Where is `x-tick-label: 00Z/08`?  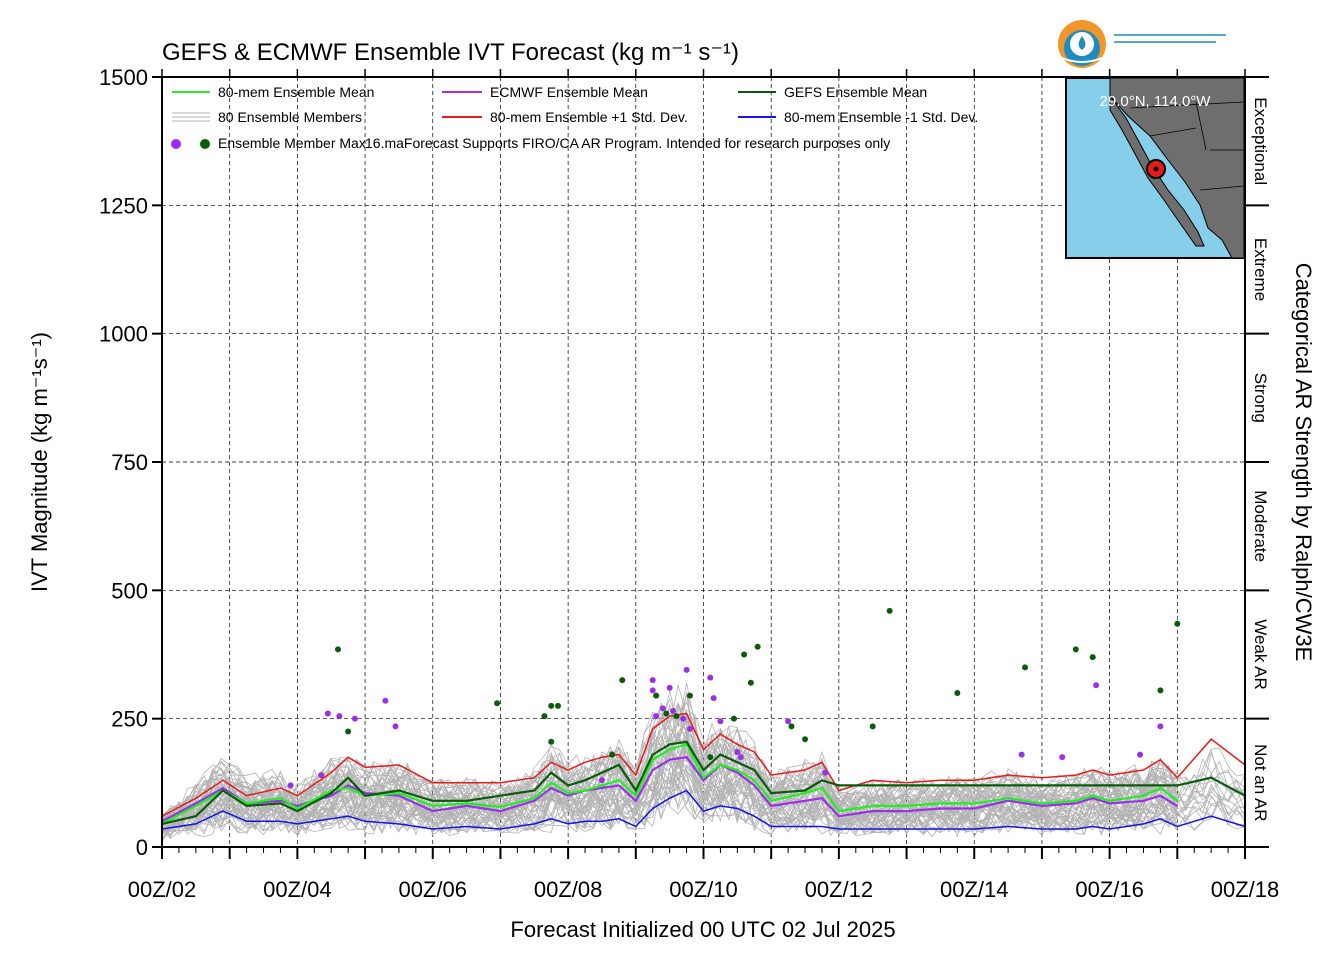 x-tick-label: 00Z/08 is located at coordinates (568, 889).